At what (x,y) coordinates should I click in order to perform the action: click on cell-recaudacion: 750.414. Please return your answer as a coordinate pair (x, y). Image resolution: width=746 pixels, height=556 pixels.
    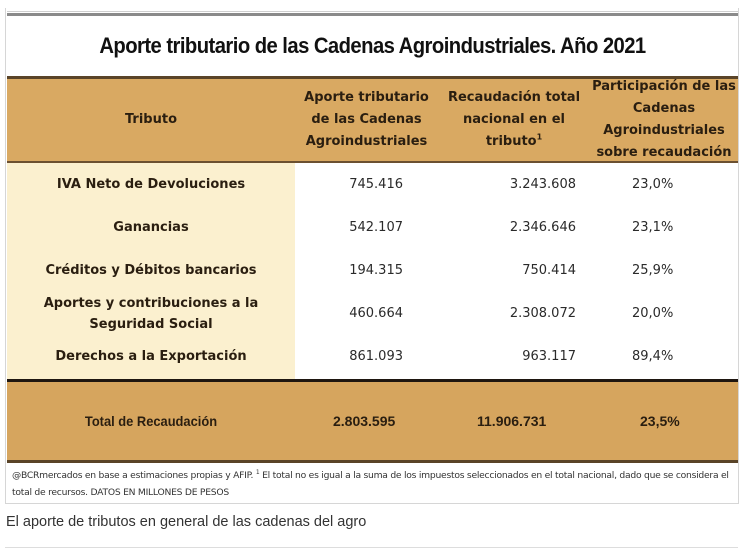
    Looking at the image, I should click on (549, 270).